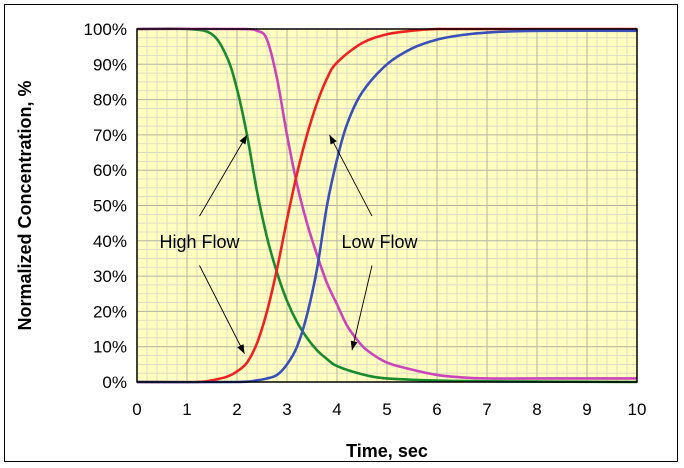 The image size is (684, 468). Describe the element at coordinates (110, 100) in the screenshot. I see `y-tick-label: 80%` at that location.